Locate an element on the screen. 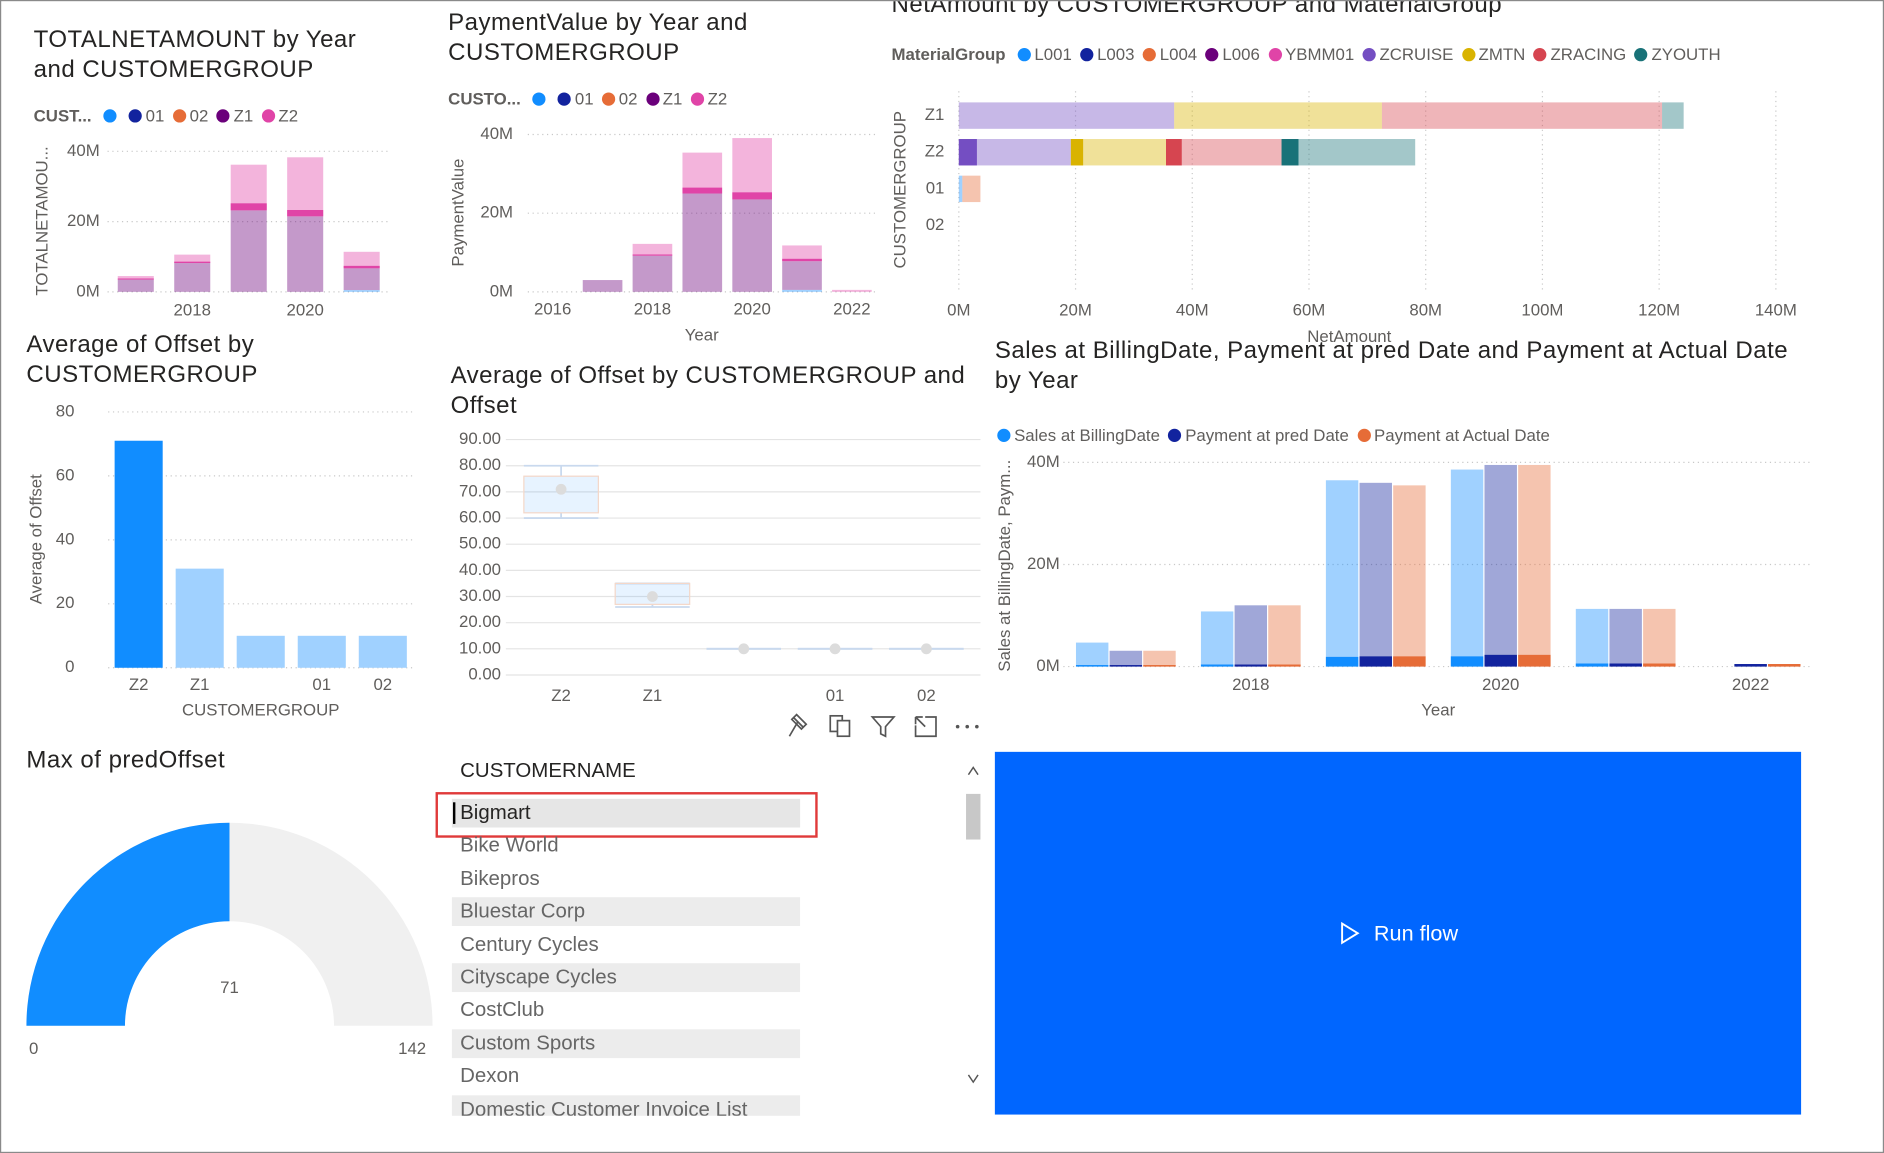 The width and height of the screenshot is (1884, 1153). y-tick-label: 70.00 is located at coordinates (480, 490).